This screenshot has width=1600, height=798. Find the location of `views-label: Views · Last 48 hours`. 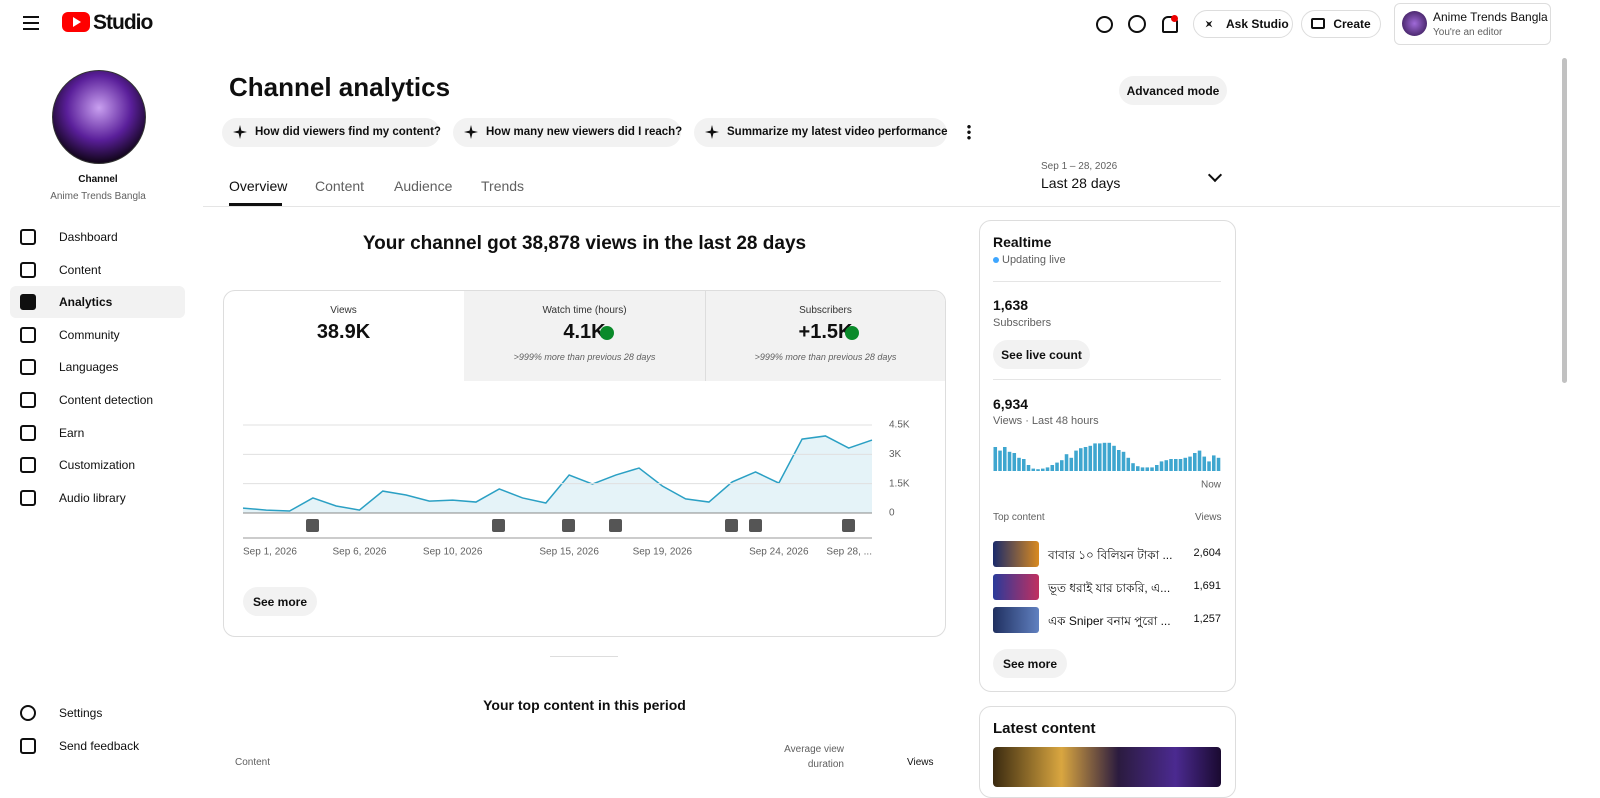

views-label: Views · Last 48 hours is located at coordinates (1046, 421).